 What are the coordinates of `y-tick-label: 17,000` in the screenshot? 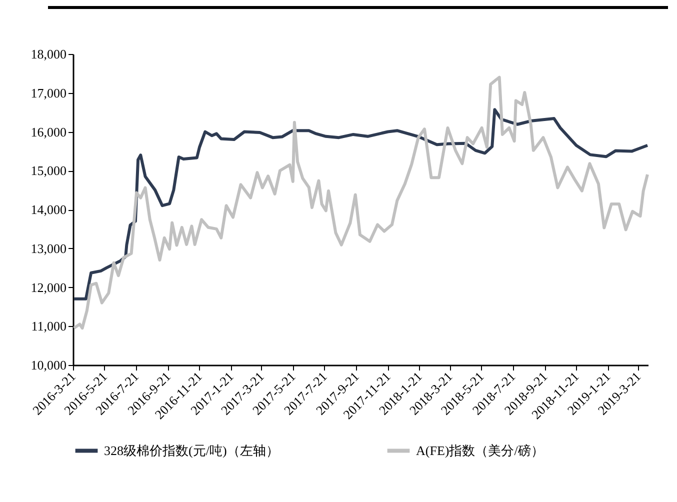 It's located at (48, 92).